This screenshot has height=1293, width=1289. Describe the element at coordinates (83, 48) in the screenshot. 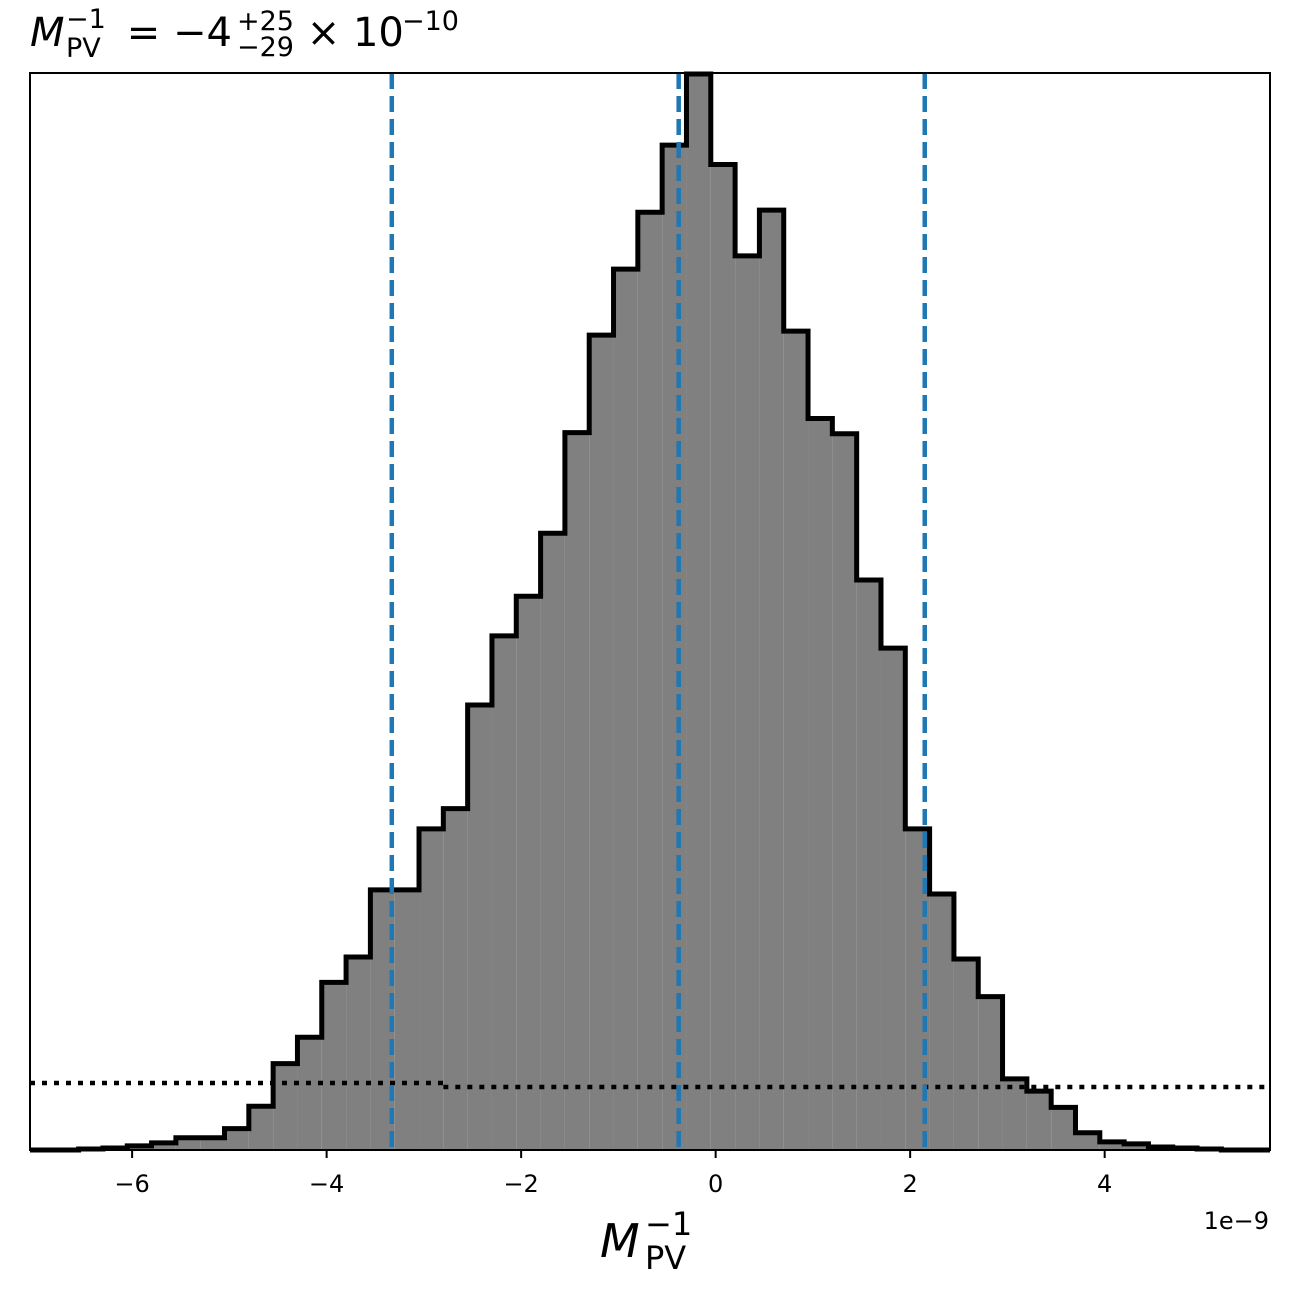

I see `title-subscript: PV` at that location.